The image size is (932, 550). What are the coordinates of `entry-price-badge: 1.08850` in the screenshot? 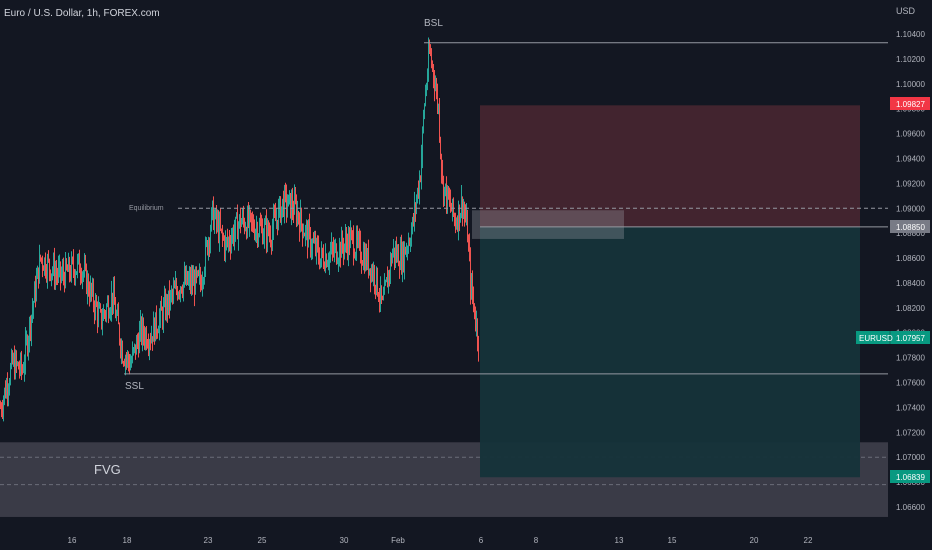 It's located at (910, 226).